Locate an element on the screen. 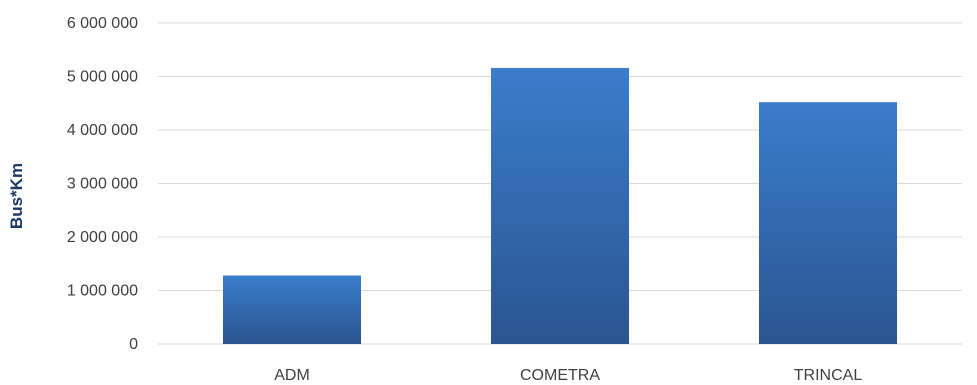 The image size is (977, 385). bar-cometra is located at coordinates (560, 205).